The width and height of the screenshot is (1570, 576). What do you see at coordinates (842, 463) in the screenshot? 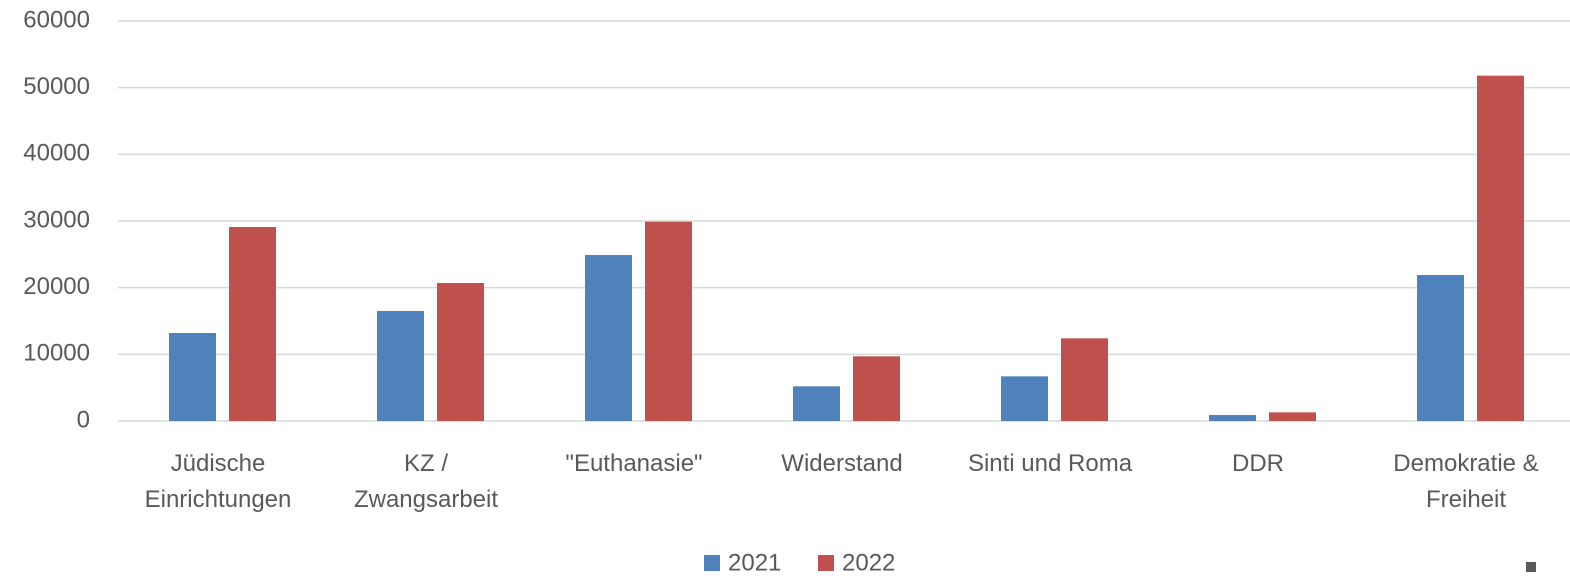
I see `x-tick-label: Widerstand` at bounding box center [842, 463].